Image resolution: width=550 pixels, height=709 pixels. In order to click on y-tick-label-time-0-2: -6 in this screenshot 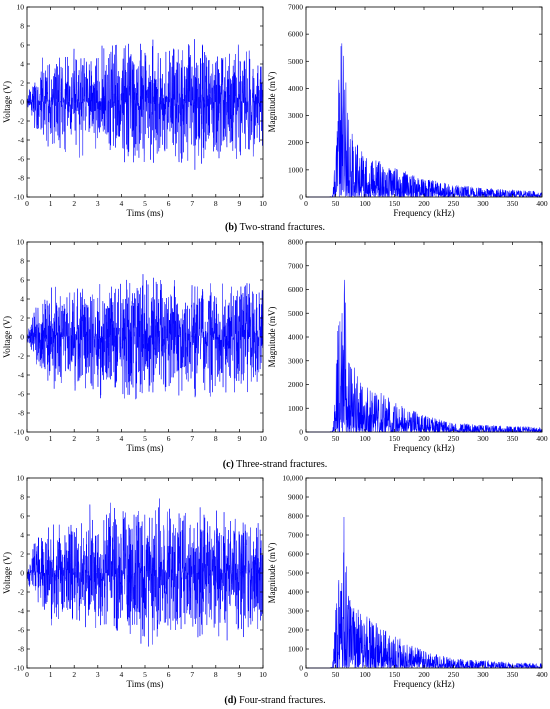, I will do `click(21, 159)`.